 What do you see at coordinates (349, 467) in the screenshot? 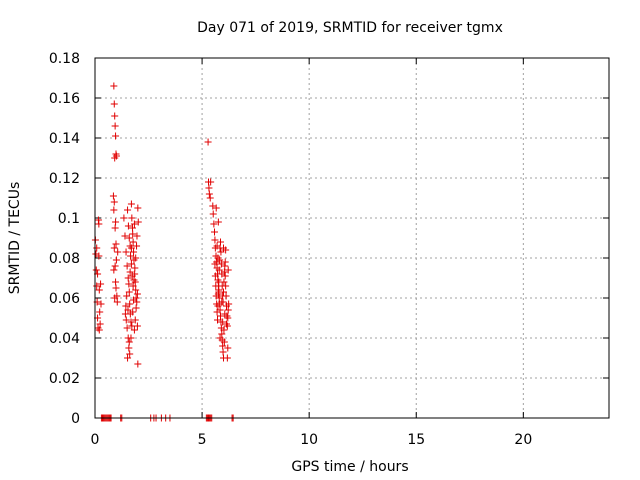
I see `x-axis-label: GPS time / hours` at bounding box center [349, 467].